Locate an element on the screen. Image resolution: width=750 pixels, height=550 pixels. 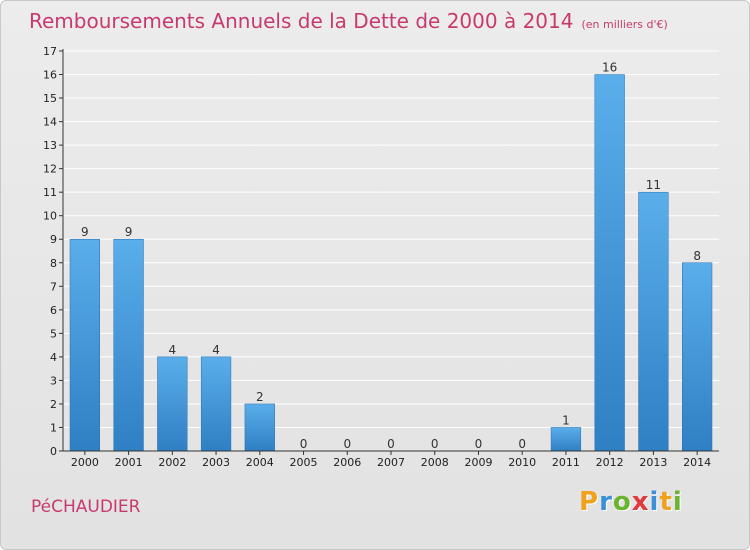
logo-letter: x is located at coordinates (640, 502).